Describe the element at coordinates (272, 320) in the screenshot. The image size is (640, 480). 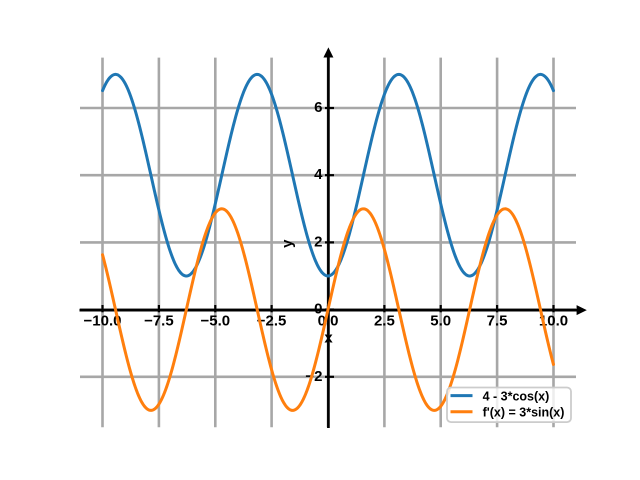
I see `svg-text: −2.5` at that location.